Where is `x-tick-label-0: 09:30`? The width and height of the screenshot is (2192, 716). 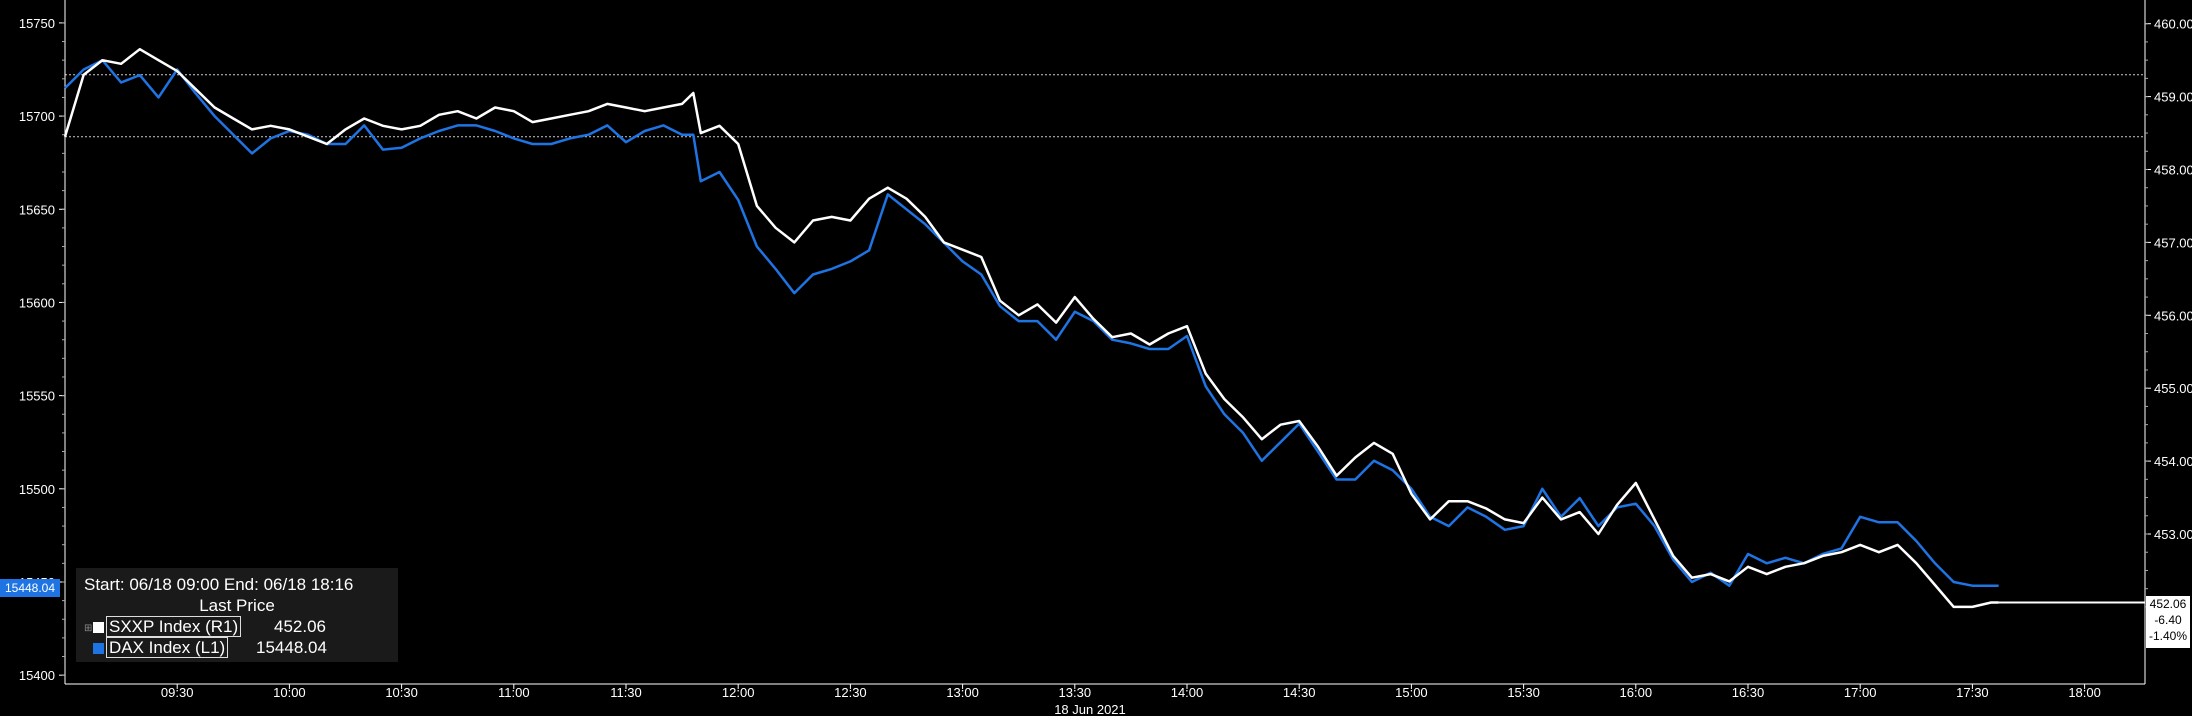 x-tick-label-0: 09:30 is located at coordinates (177, 692).